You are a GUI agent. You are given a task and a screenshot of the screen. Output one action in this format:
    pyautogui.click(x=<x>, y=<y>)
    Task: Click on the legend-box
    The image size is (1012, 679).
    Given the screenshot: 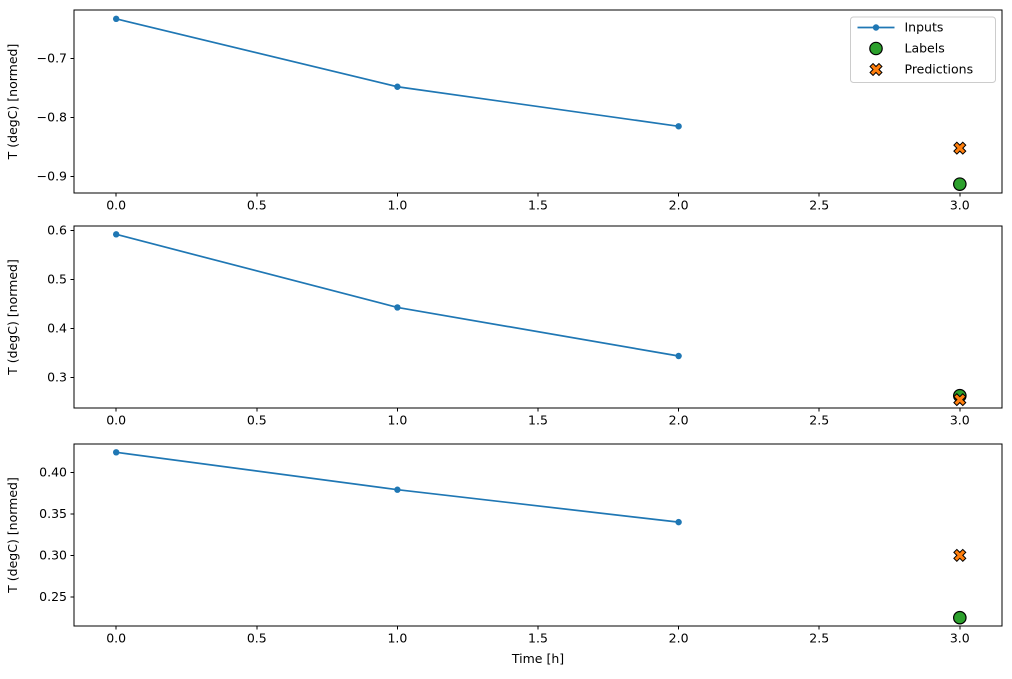 What is the action you would take?
    pyautogui.click(x=923, y=49)
    